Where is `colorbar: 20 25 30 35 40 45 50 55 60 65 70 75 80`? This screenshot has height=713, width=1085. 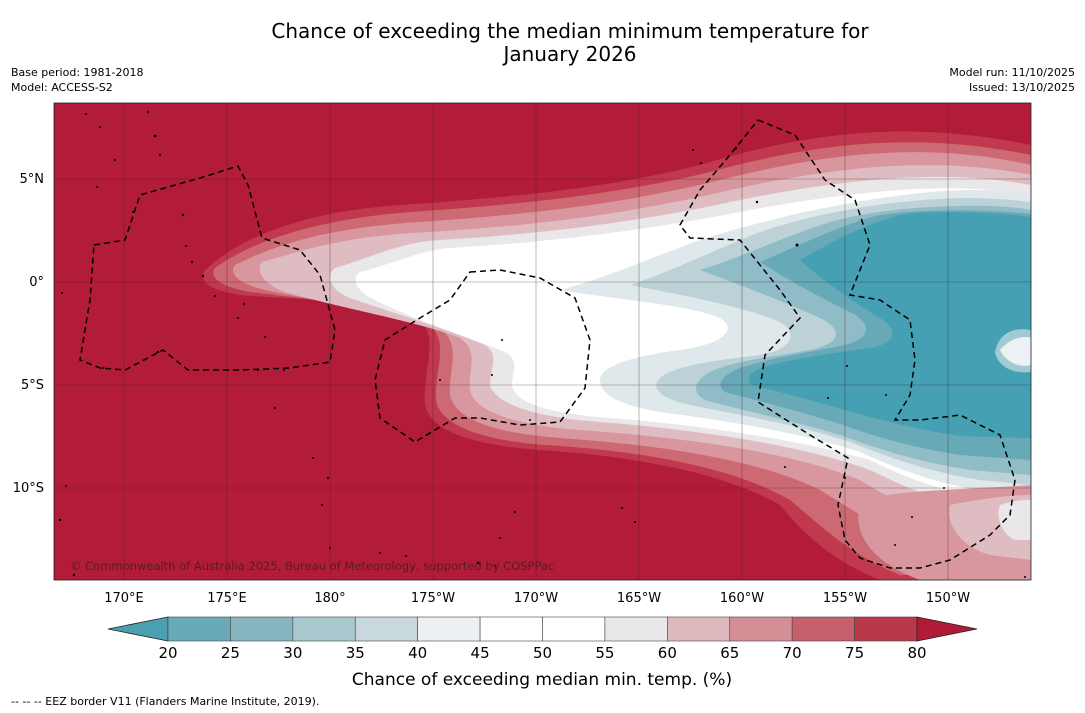
colorbar: 20 25 30 35 40 45 50 55 60 65 70 75 80 is located at coordinates (542, 639).